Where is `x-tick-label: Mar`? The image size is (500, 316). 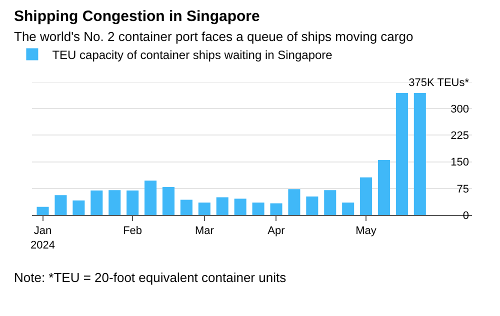 x-tick-label: Mar is located at coordinates (204, 231).